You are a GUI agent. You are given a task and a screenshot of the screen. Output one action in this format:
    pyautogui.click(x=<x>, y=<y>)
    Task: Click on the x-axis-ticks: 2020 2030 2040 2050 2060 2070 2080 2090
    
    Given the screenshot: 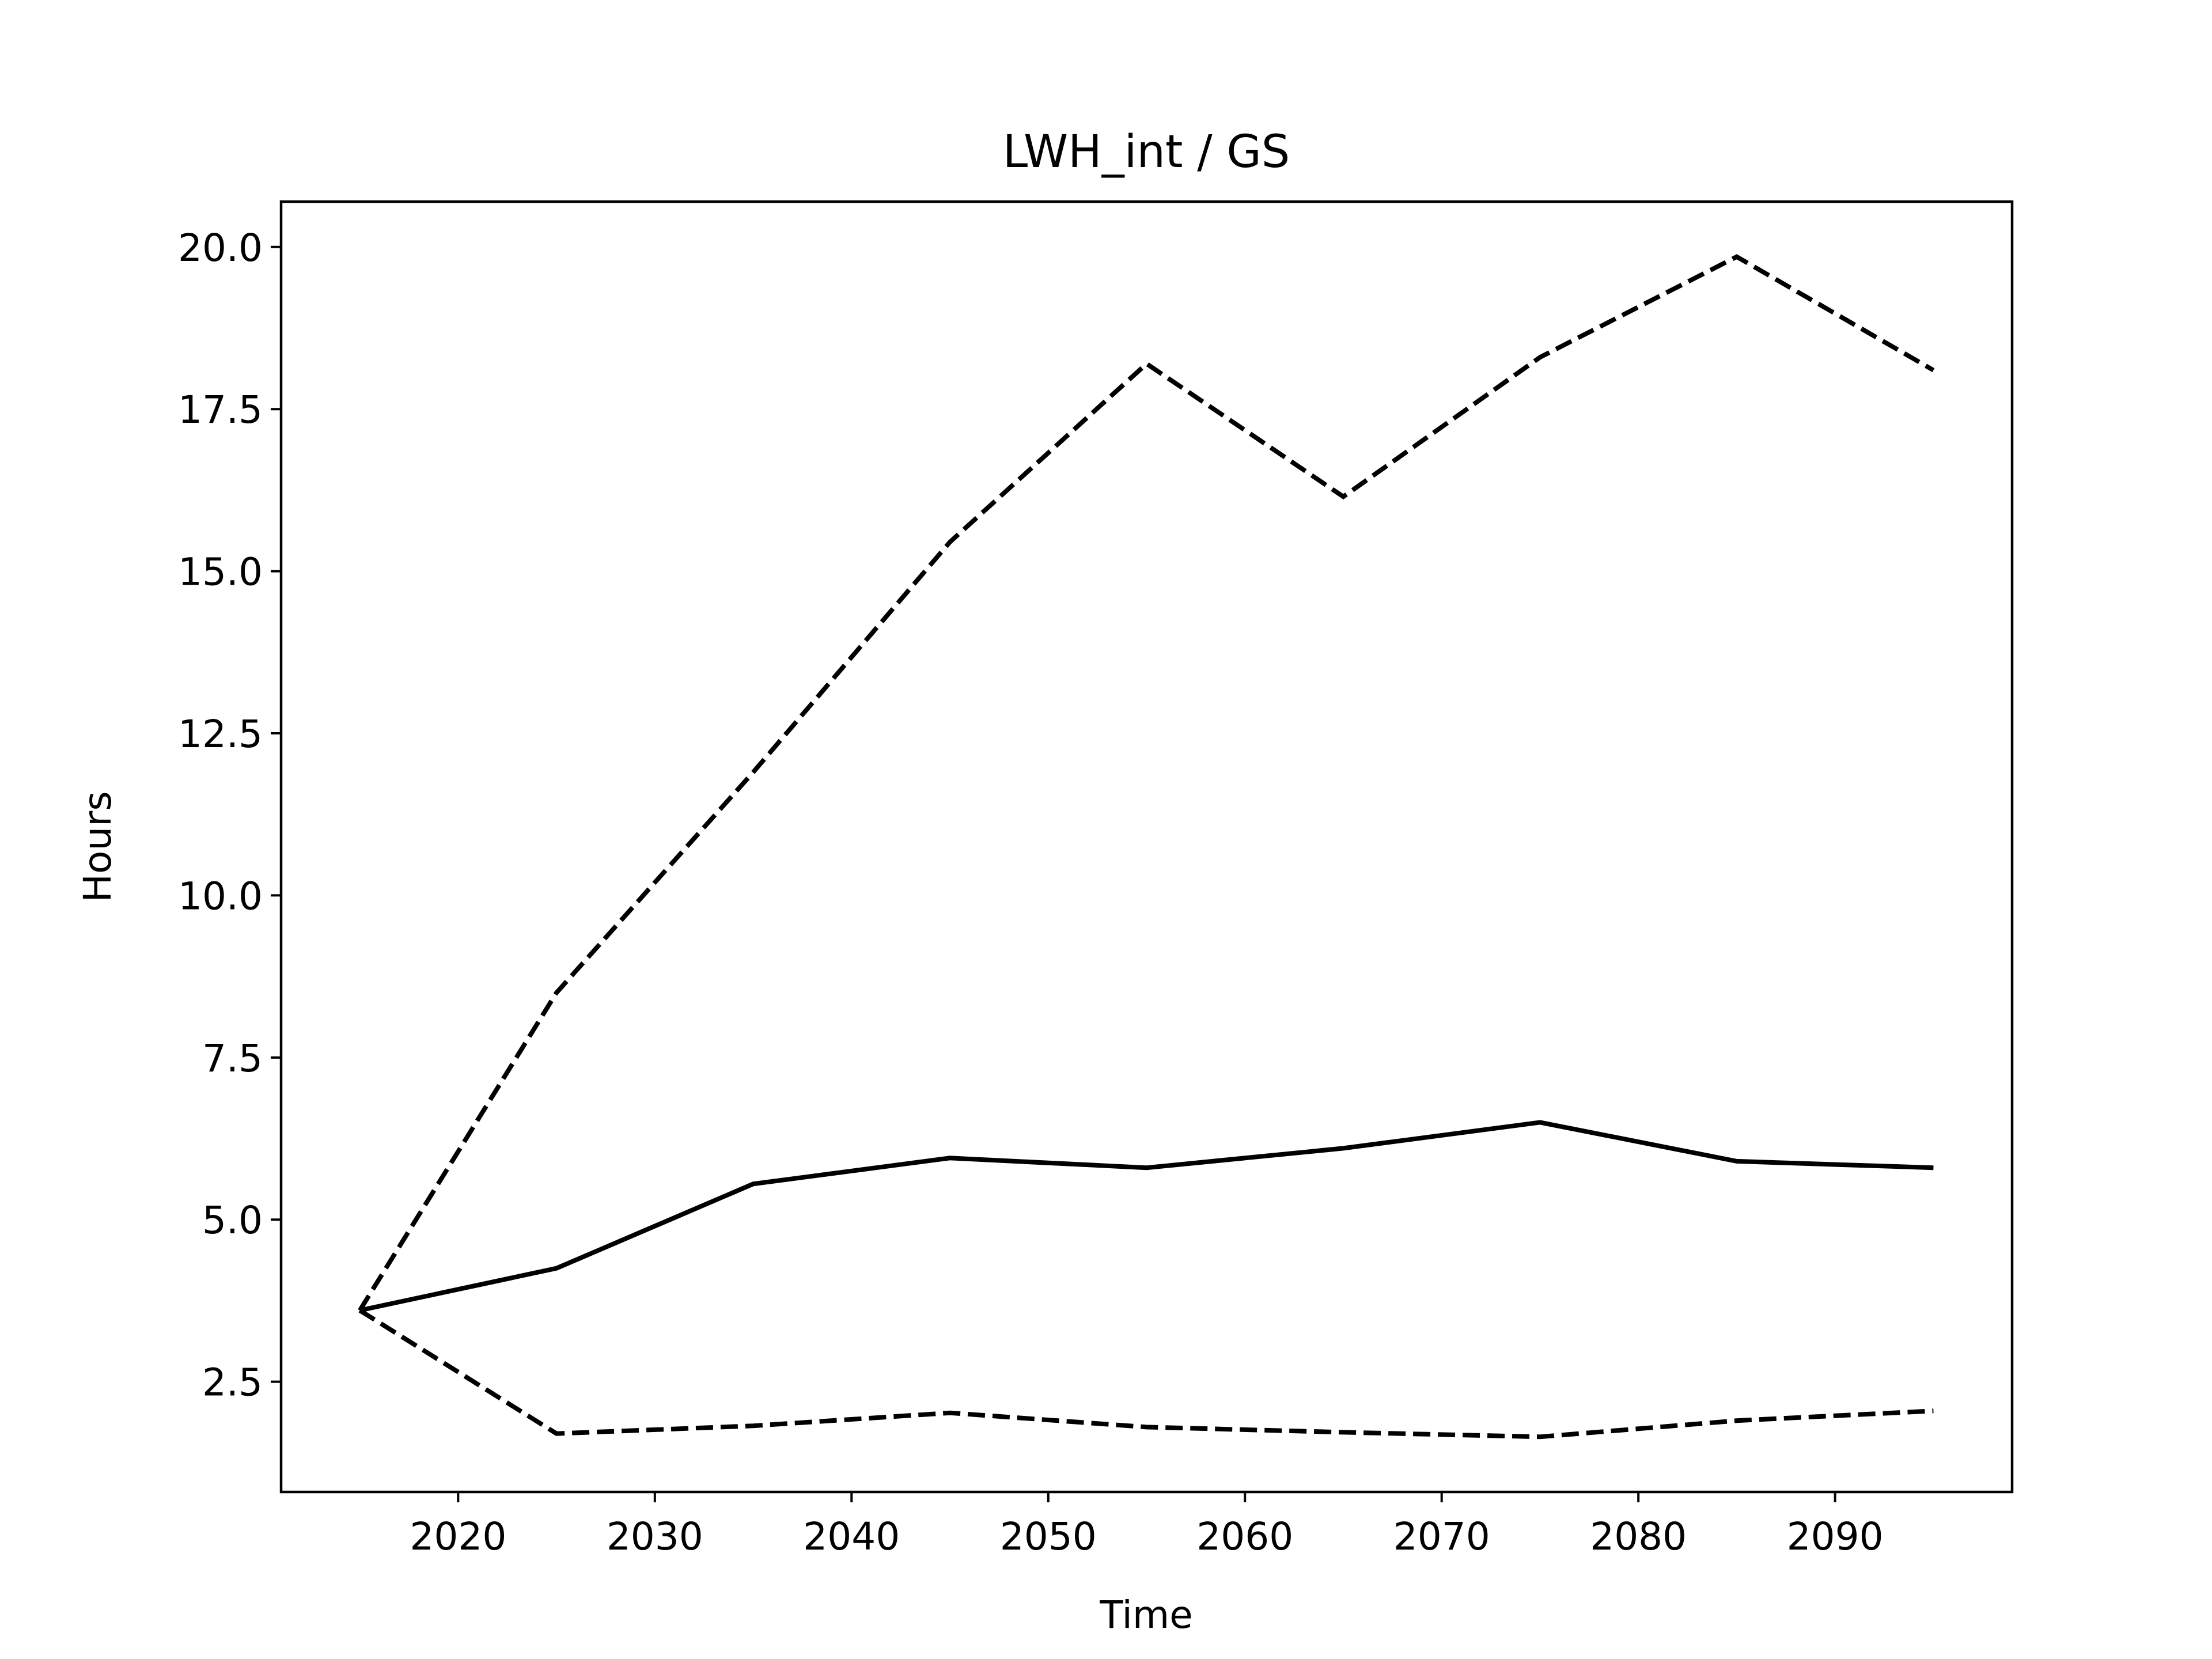 What is the action you would take?
    pyautogui.click(x=1147, y=1525)
    